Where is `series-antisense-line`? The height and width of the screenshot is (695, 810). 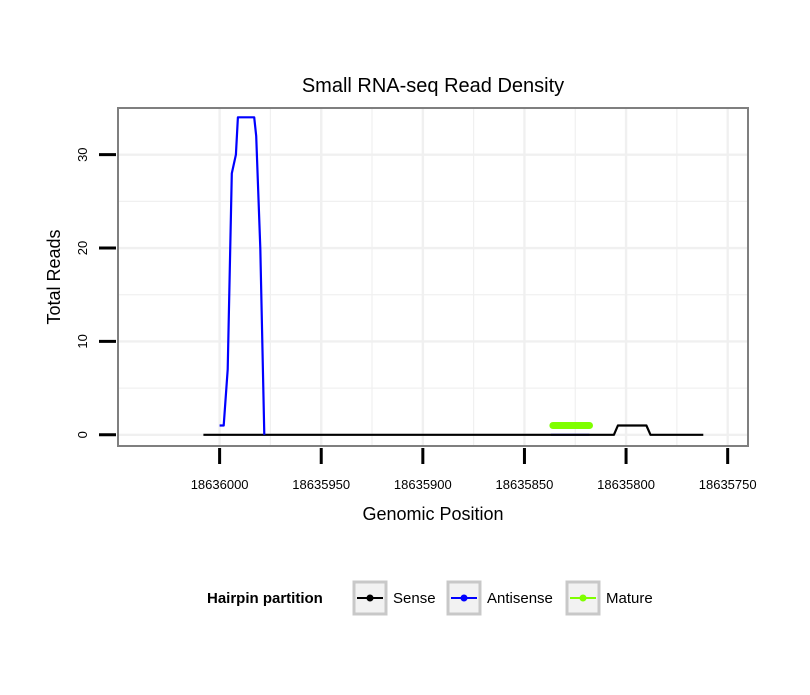 series-antisense-line is located at coordinates (242, 275).